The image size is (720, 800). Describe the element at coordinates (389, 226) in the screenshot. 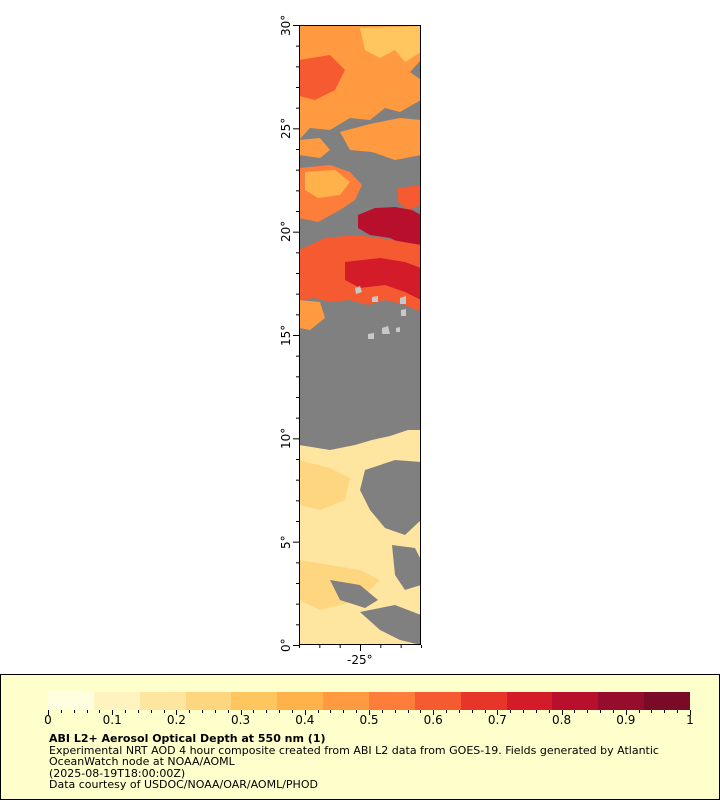

I see `aod-region-mid-dark` at that location.